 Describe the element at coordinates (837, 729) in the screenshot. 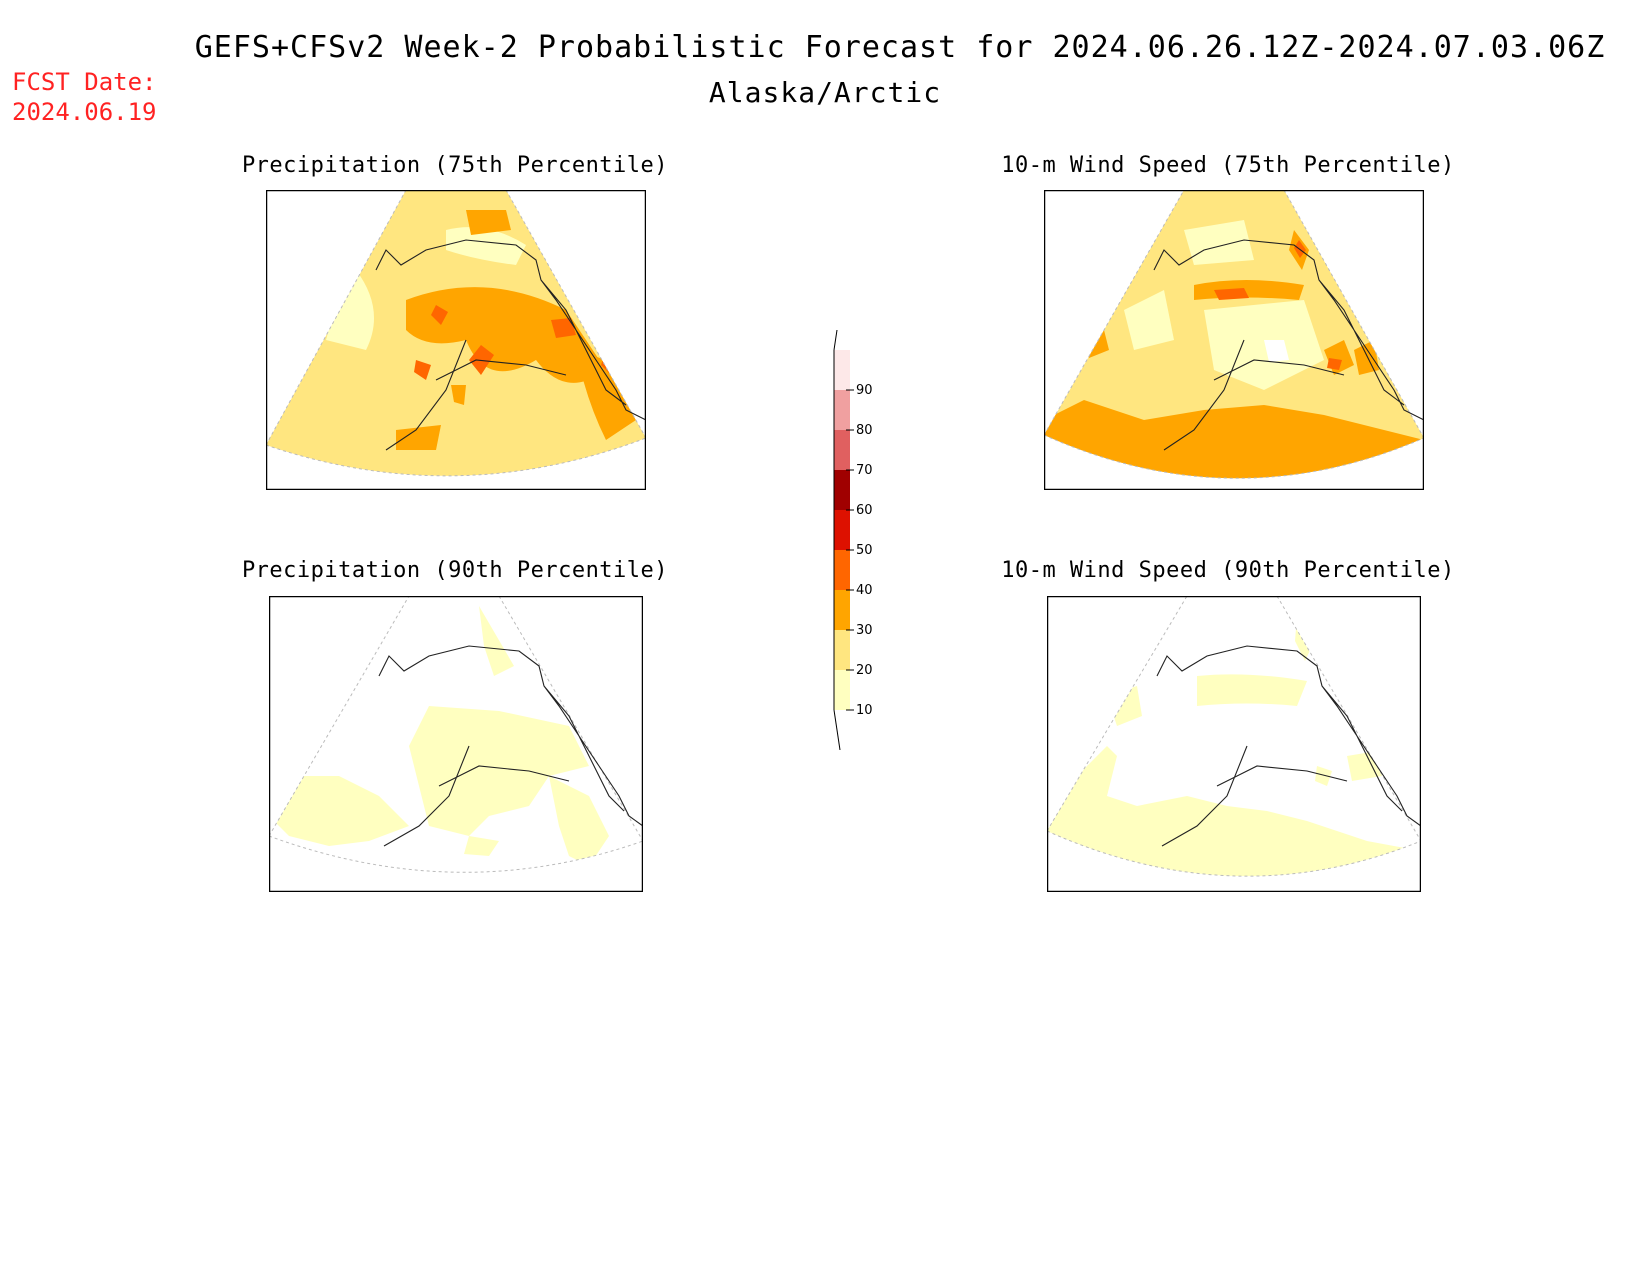

I see `colorbar-lower-tail` at that location.